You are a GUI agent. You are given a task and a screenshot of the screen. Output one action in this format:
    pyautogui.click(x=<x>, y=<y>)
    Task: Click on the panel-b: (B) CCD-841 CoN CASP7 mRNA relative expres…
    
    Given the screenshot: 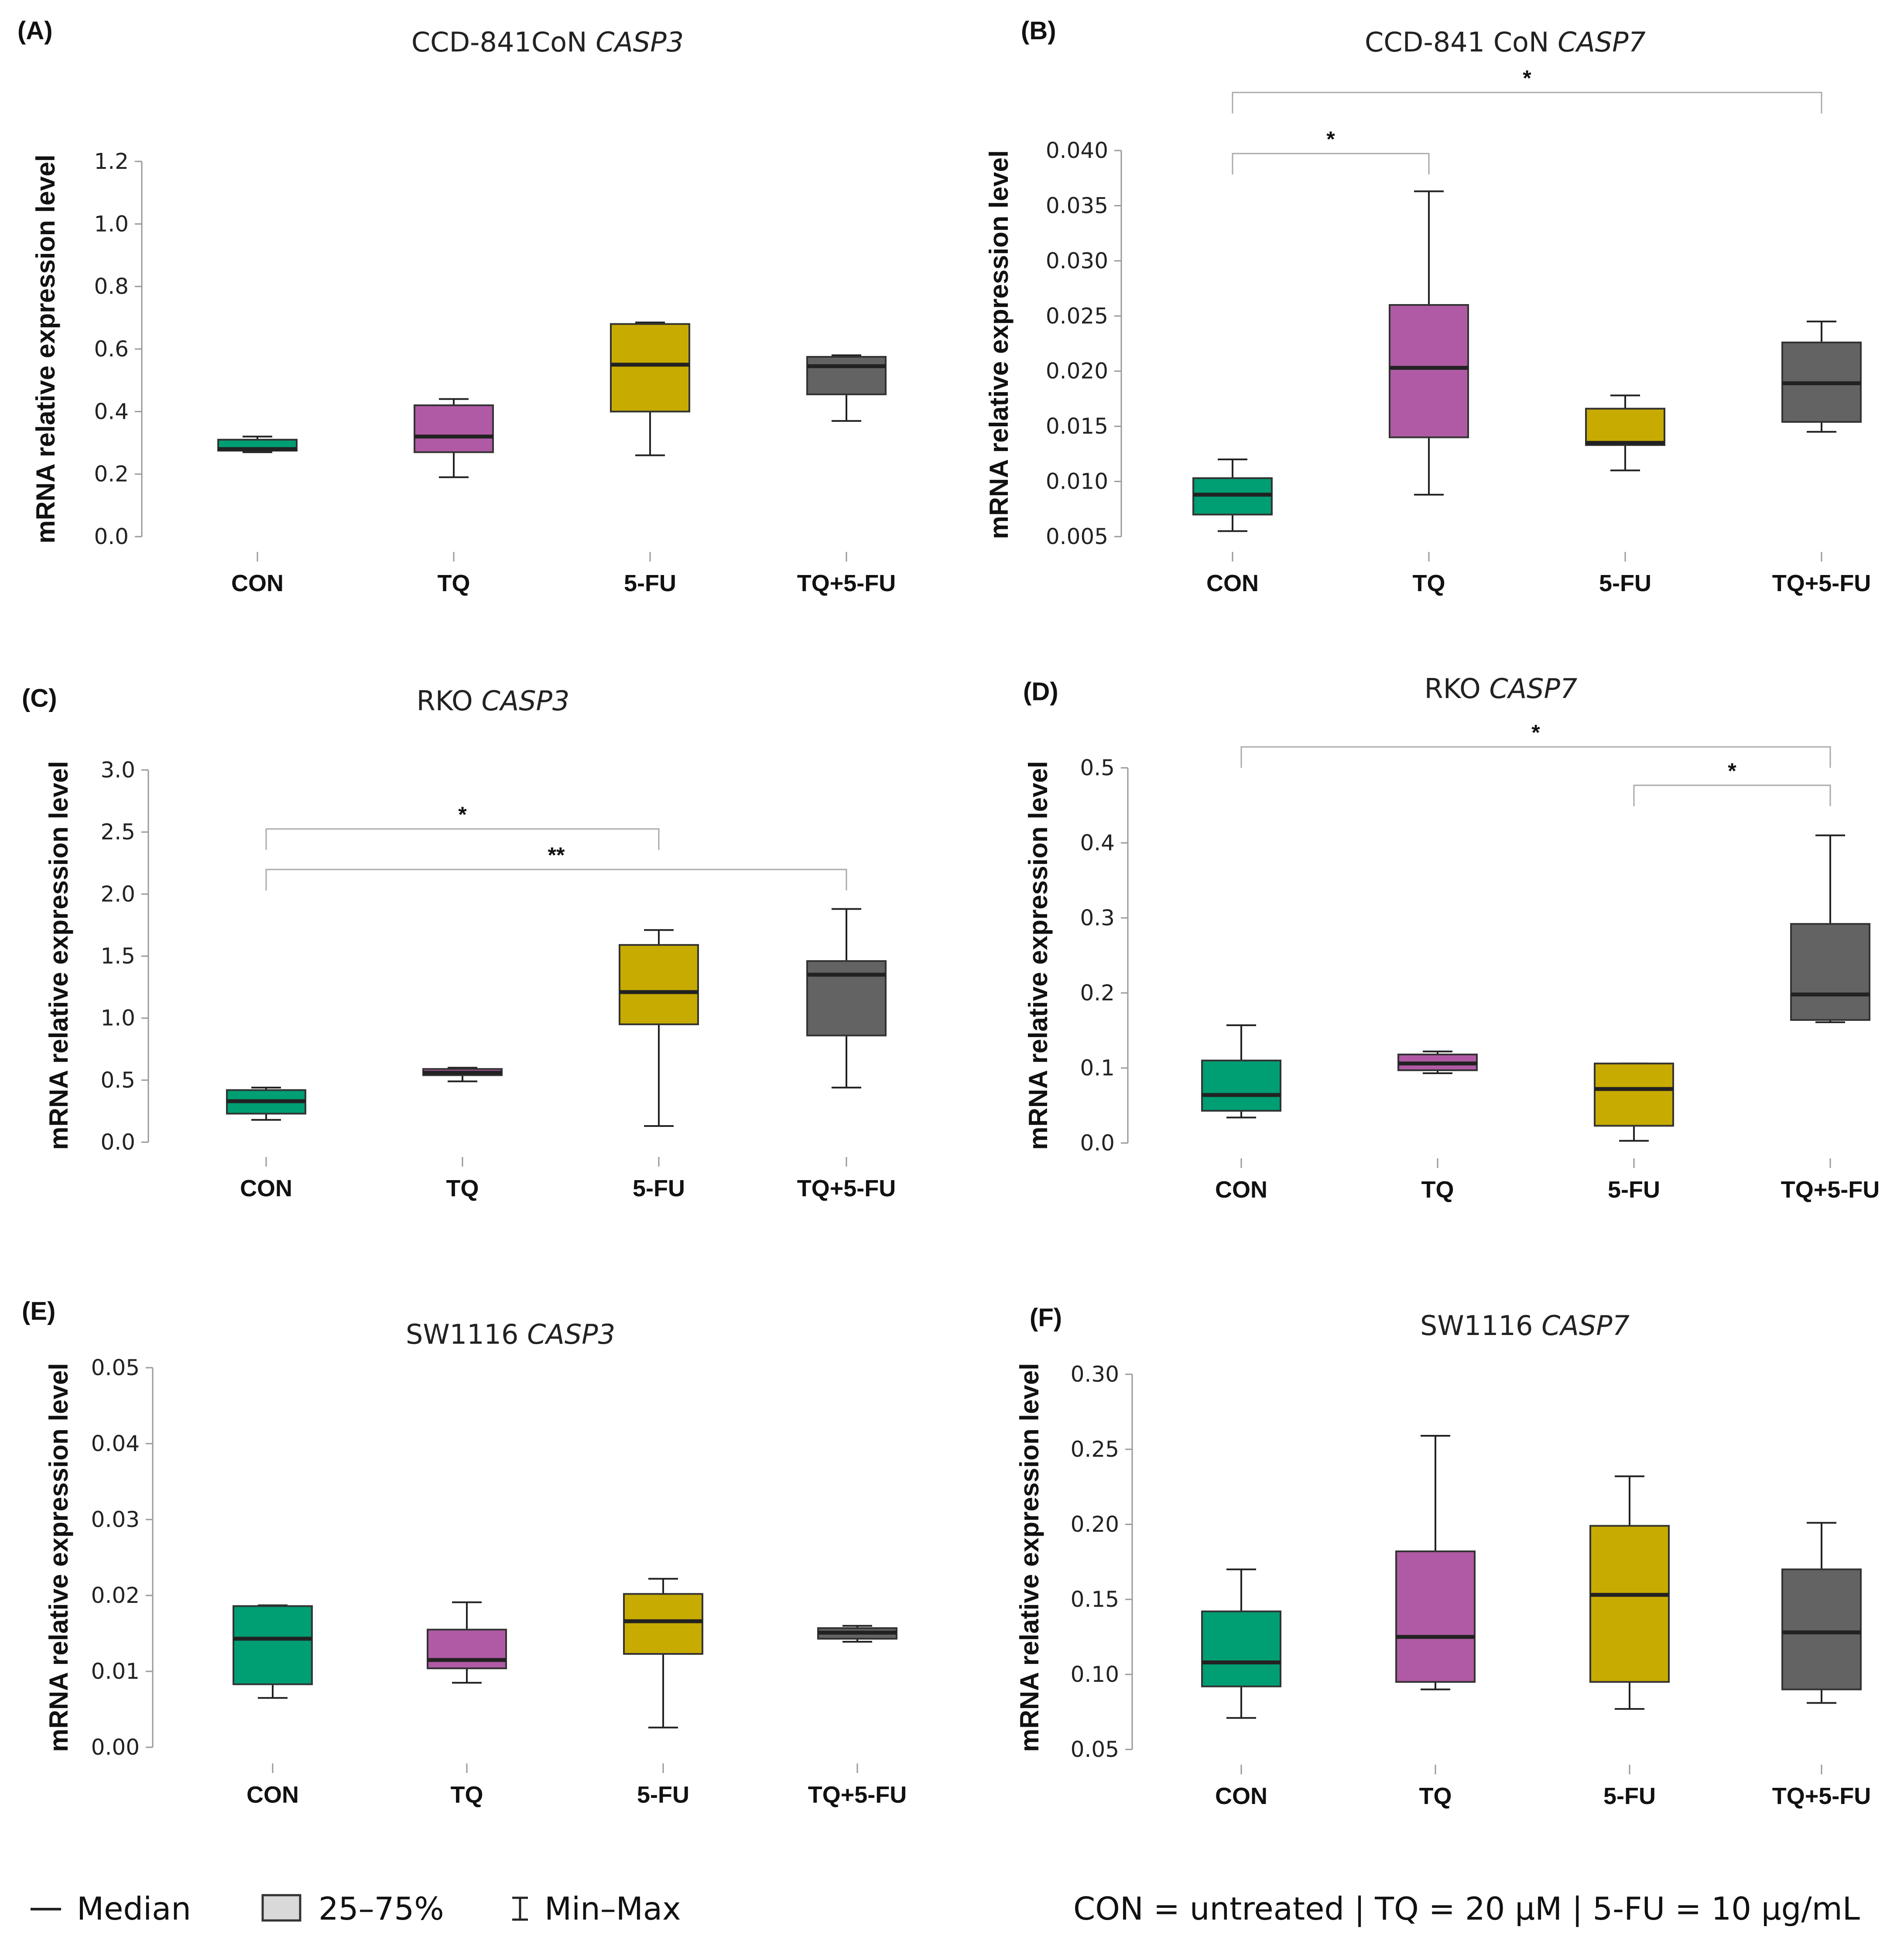 What is the action you would take?
    pyautogui.click(x=1427, y=306)
    